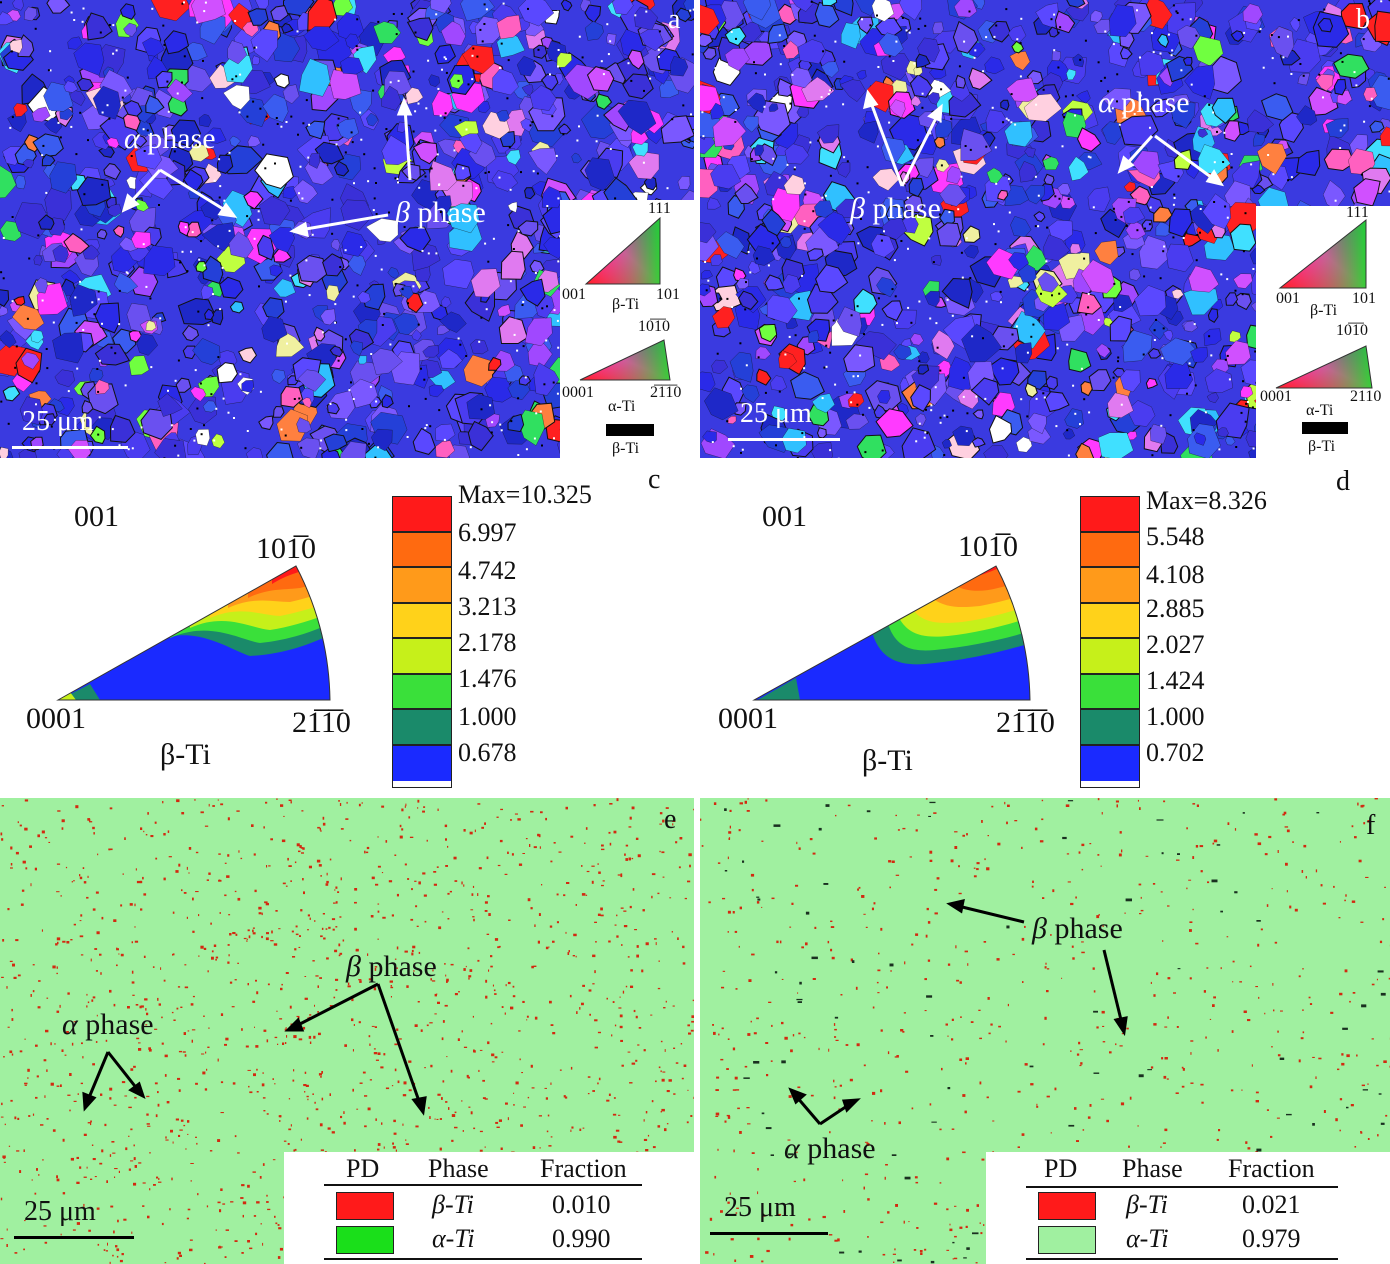 The height and width of the screenshot is (1264, 1390). What do you see at coordinates (887, 760) in the screenshot?
I see `pole-d-name: β-Ti` at bounding box center [887, 760].